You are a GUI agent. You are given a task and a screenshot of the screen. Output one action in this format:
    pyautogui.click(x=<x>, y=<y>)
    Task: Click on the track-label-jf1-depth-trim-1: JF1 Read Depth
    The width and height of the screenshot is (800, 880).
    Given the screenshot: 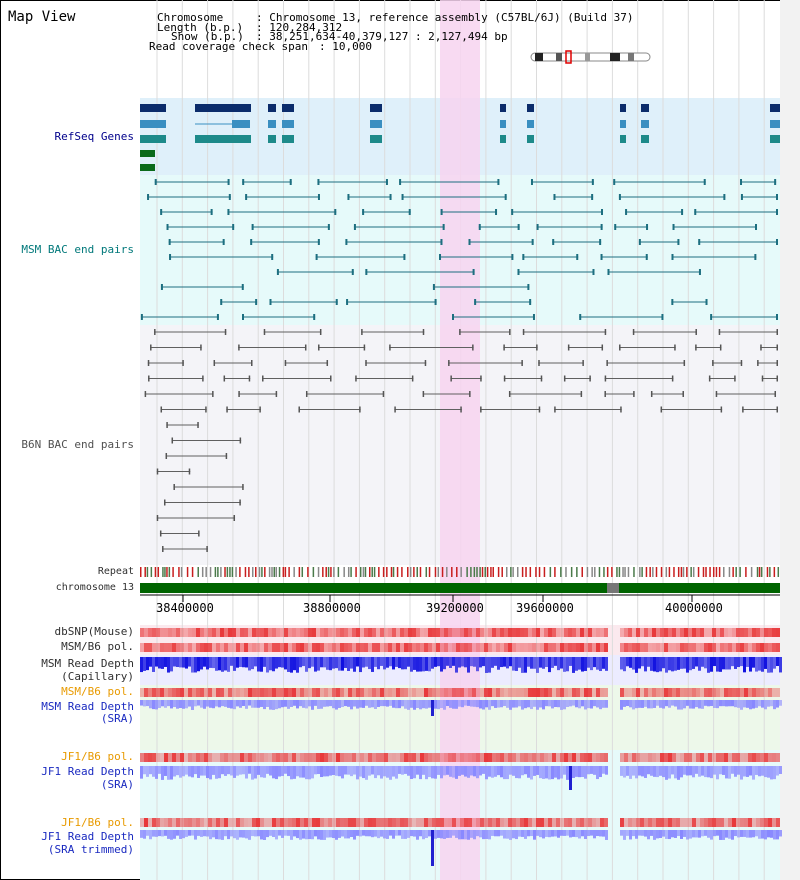 What is the action you would take?
    pyautogui.click(x=87, y=836)
    